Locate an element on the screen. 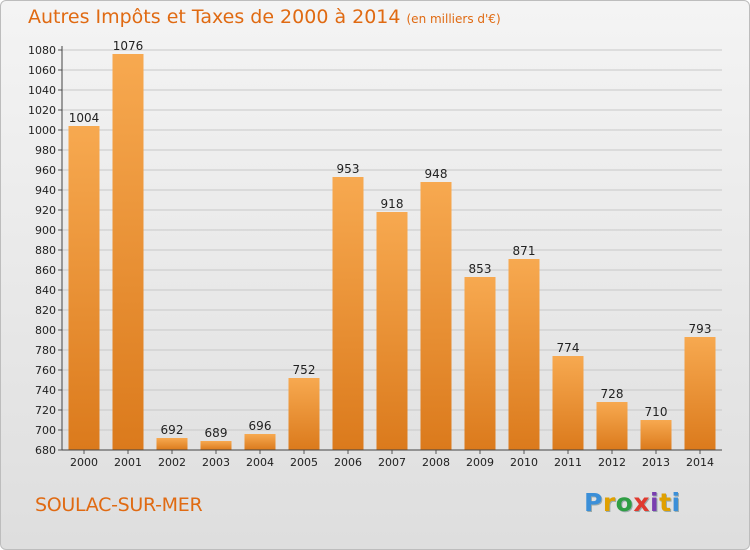 This screenshot has height=550, width=750. x-tick-label-2014: 2014 is located at coordinates (700, 462).